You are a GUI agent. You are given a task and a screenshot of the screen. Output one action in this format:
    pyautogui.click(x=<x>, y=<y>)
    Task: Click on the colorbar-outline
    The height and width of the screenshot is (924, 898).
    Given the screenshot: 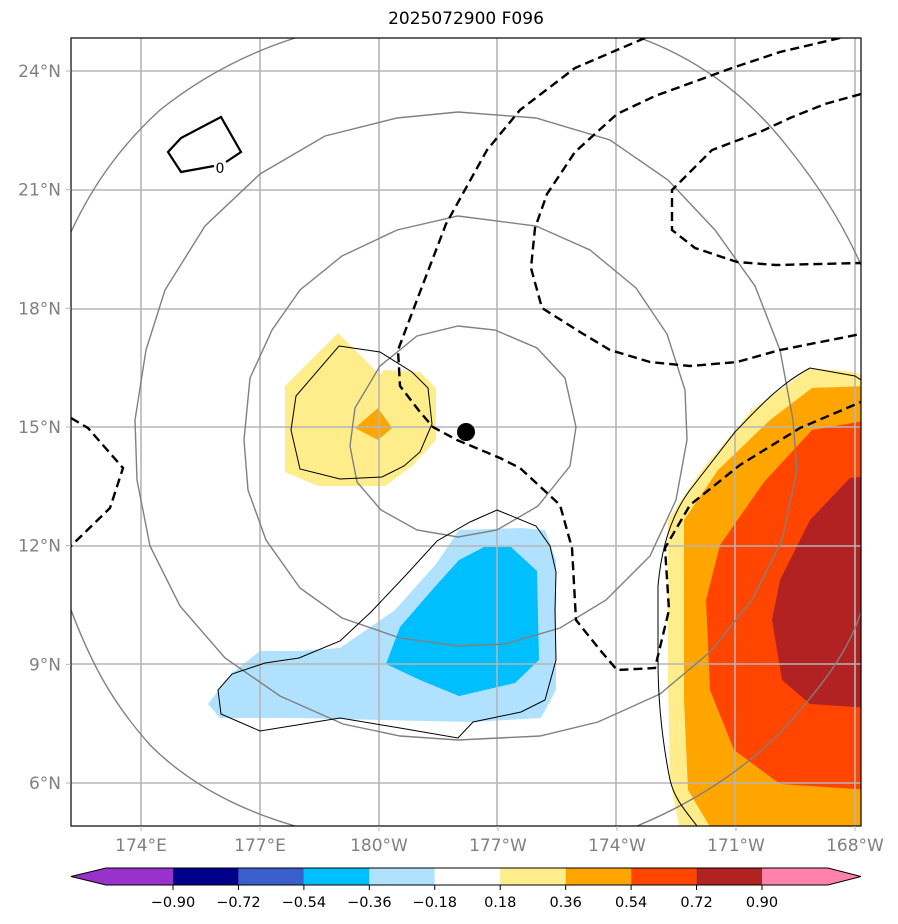 What is the action you would take?
    pyautogui.click(x=466, y=876)
    